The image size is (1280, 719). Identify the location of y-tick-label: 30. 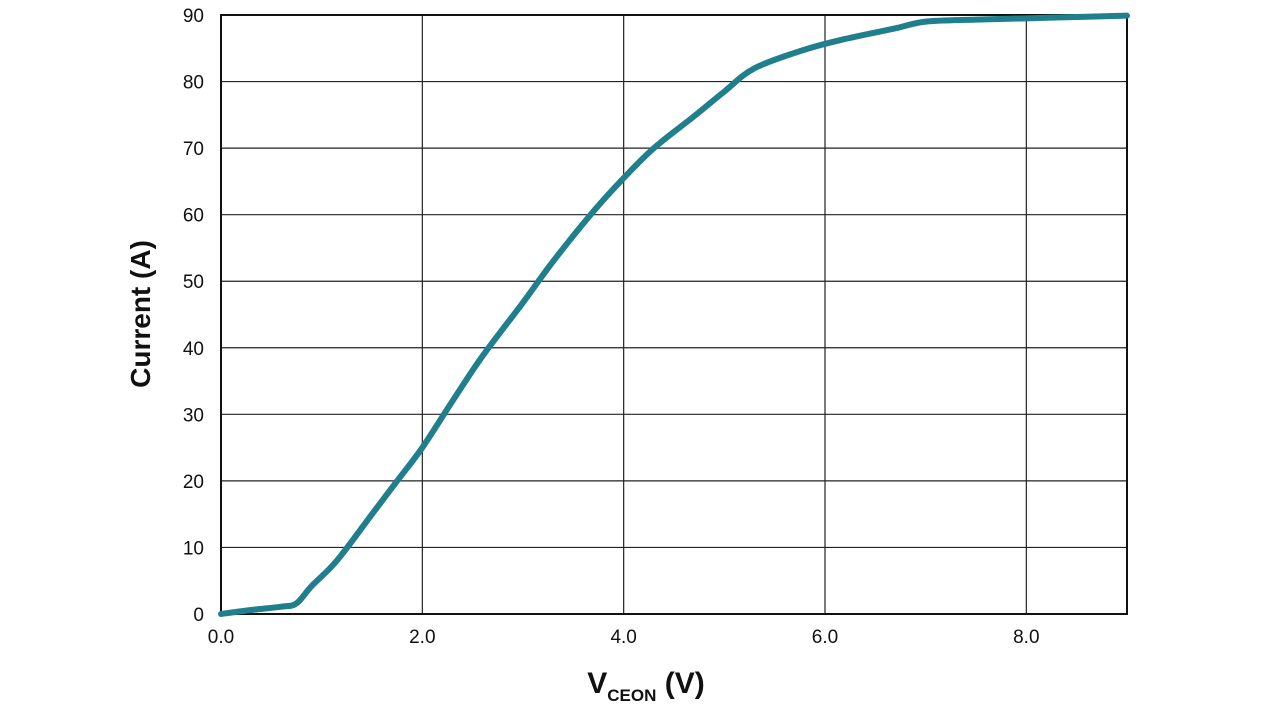
(193, 415).